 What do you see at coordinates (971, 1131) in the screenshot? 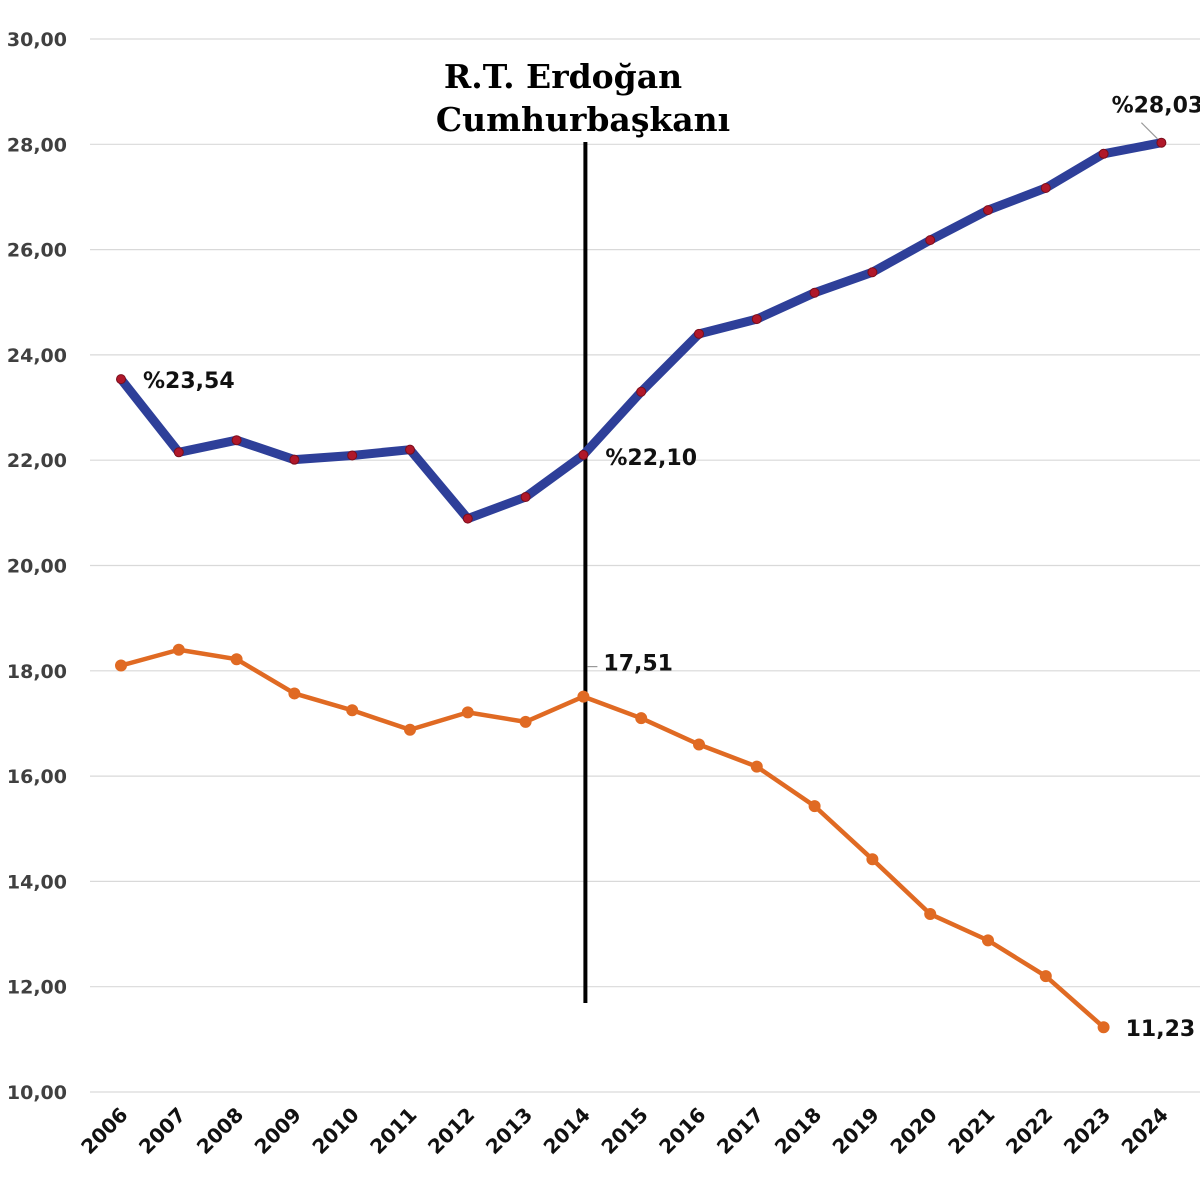
I see `x-tick-label: 2021` at bounding box center [971, 1131].